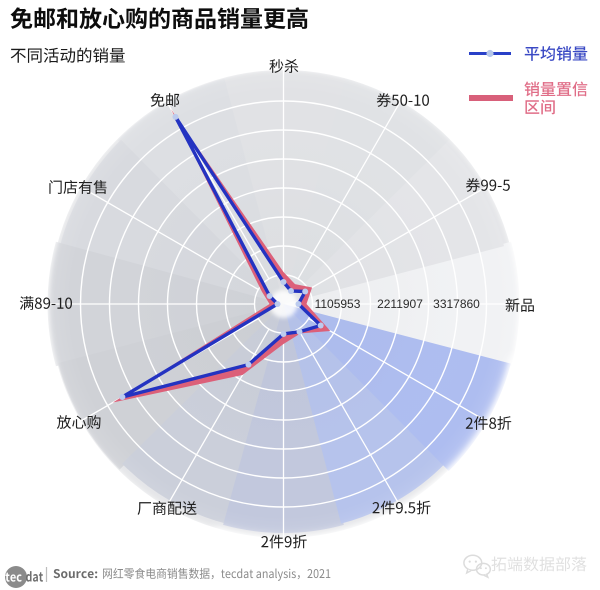 This screenshot has height=590, width=600. What do you see at coordinates (338, 304) in the screenshot?
I see `svg-text: 1105953` at bounding box center [338, 304].